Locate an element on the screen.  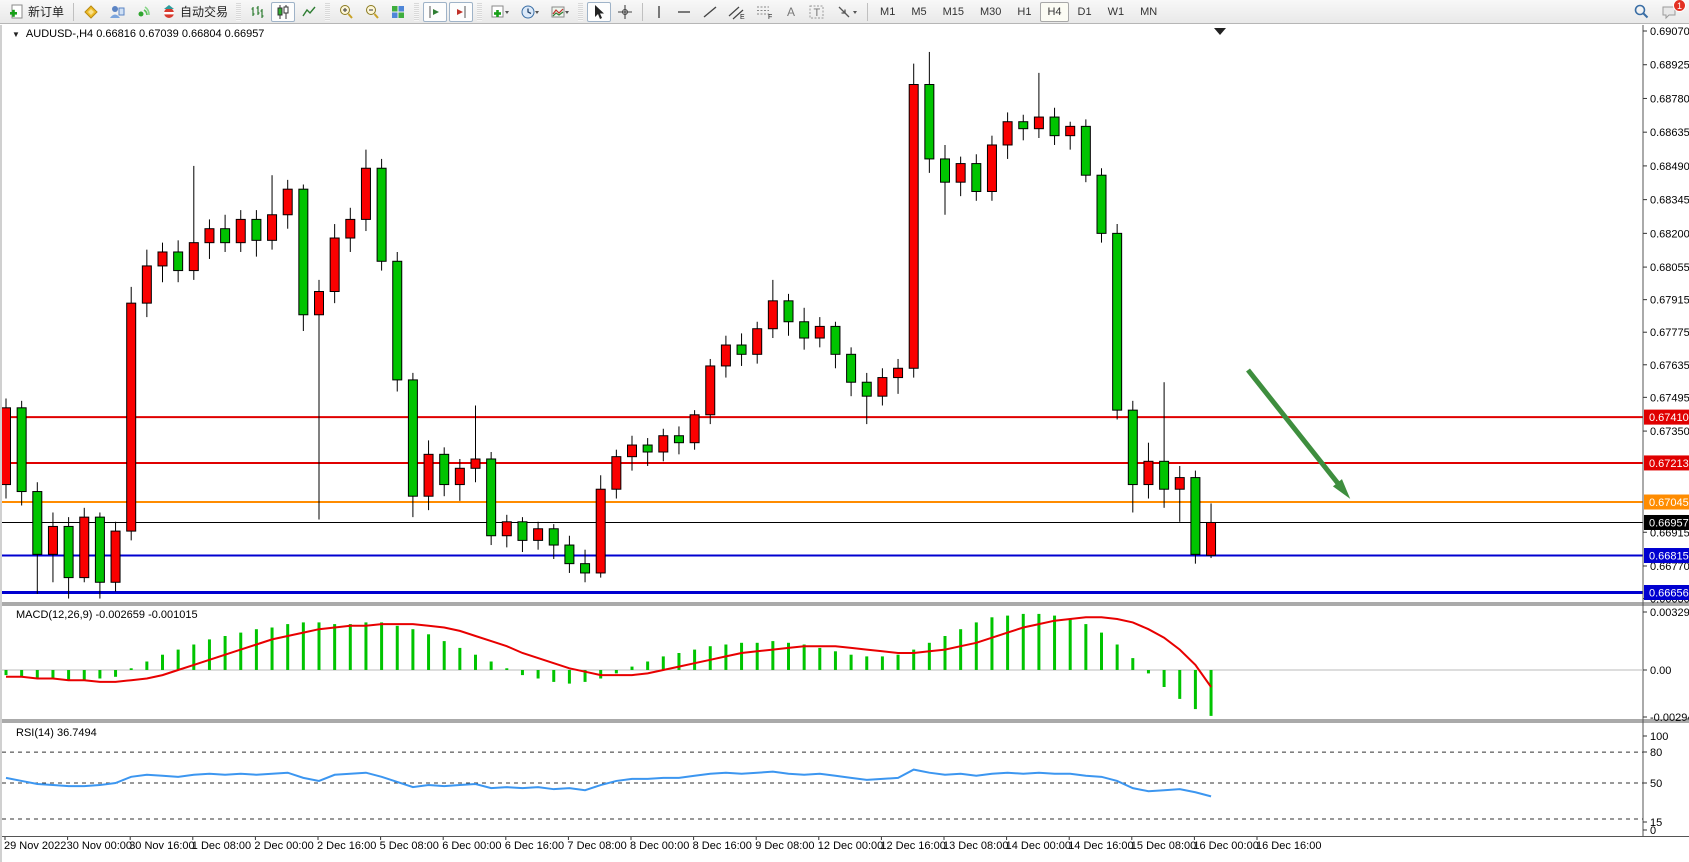
notification-badge: 1 is located at coordinates (1679, 6).